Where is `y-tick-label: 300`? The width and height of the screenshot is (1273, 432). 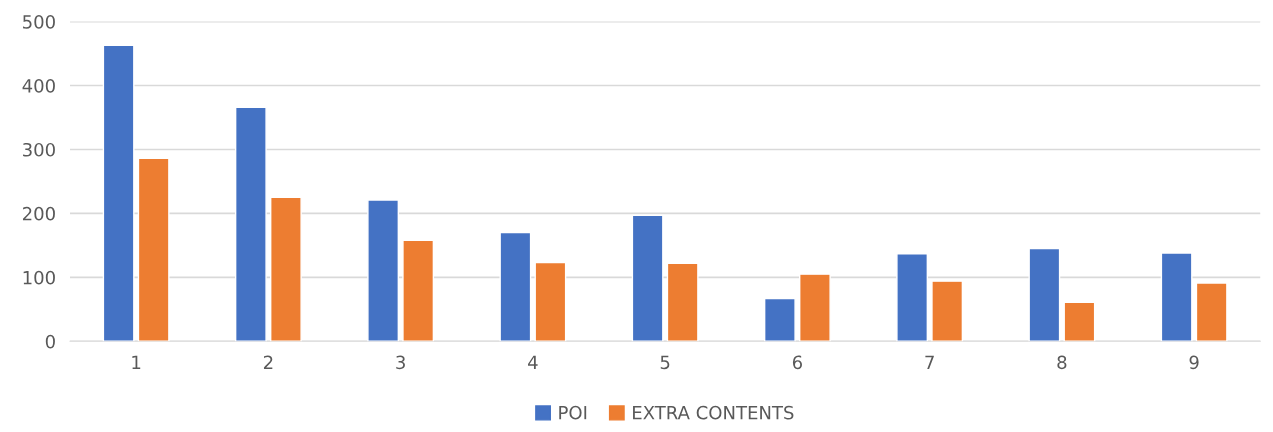
y-tick-label: 300 is located at coordinates (39, 149).